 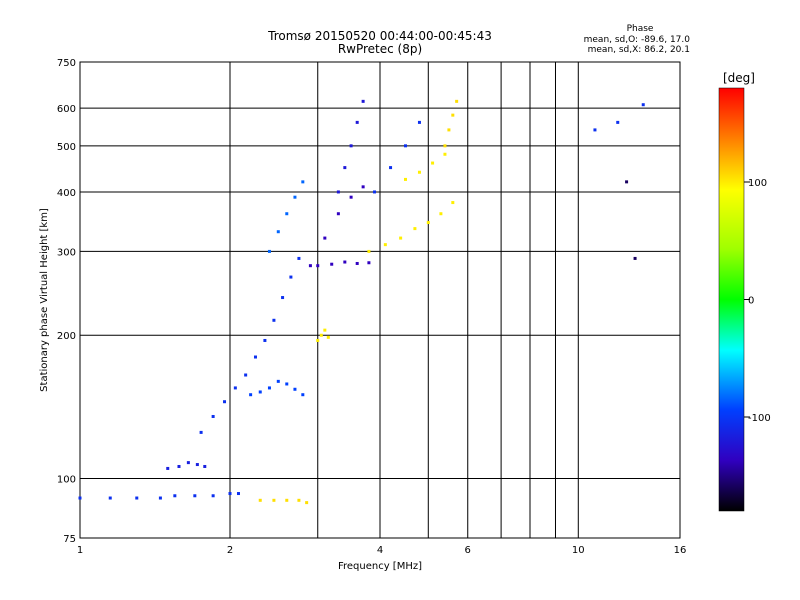 I want to click on x-tick-label: 10, so click(x=578, y=550).